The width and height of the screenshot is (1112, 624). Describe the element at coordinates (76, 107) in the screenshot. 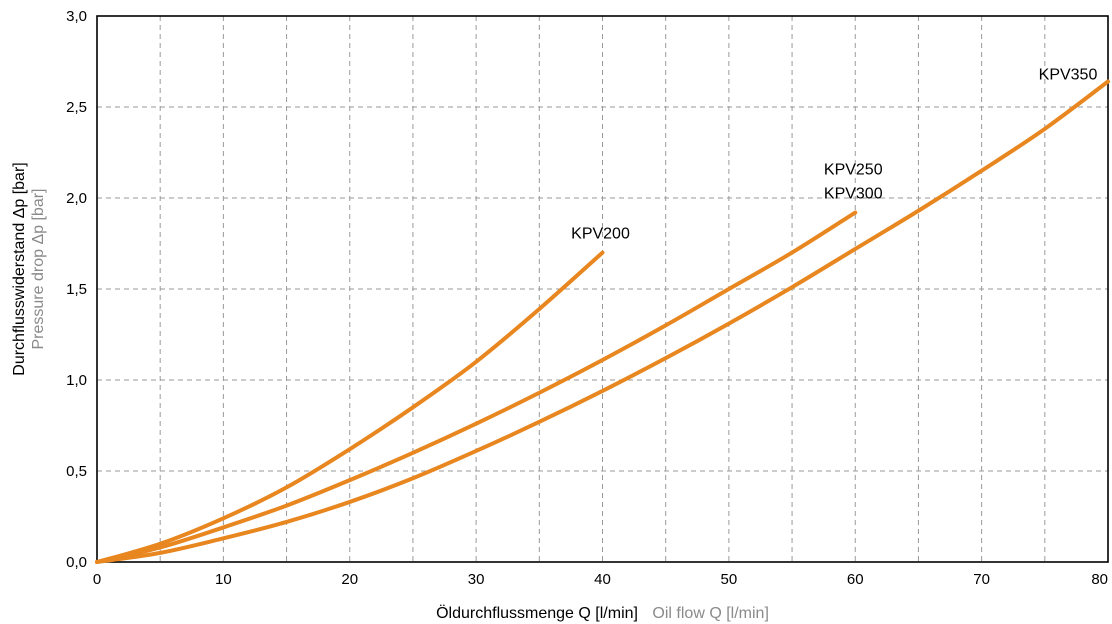

I see `y-tick-label: 2,5` at that location.